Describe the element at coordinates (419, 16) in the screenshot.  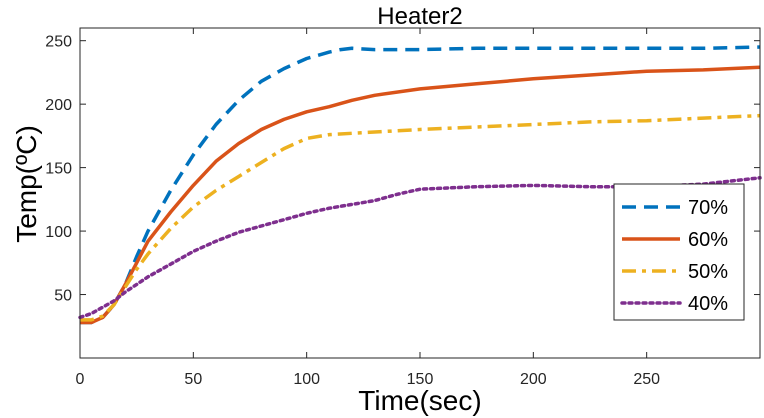
I see `chart-title: Heater2` at that location.